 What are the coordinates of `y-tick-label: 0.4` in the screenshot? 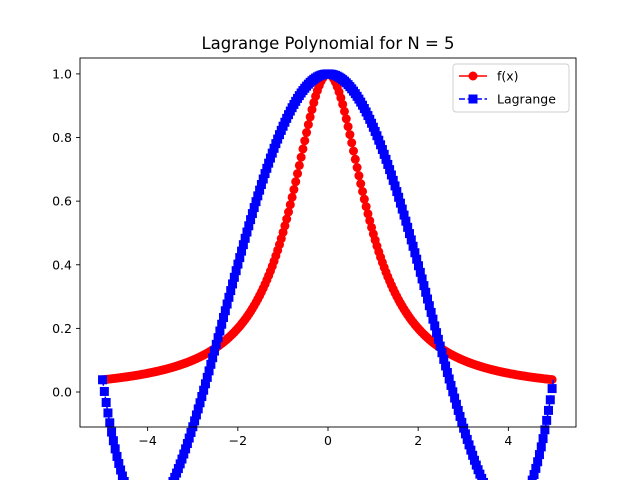 It's located at (62, 264).